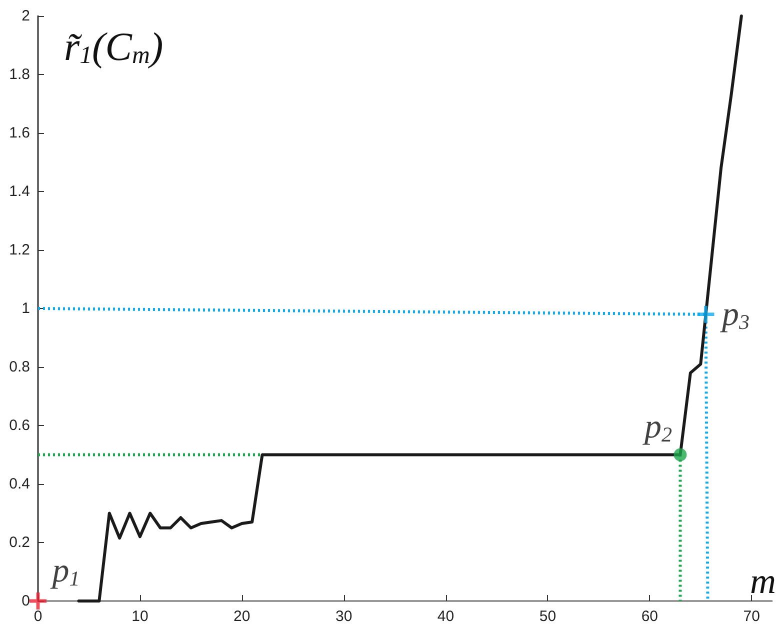  Describe the element at coordinates (445, 616) in the screenshot. I see `x-tick-label: 40` at that location.